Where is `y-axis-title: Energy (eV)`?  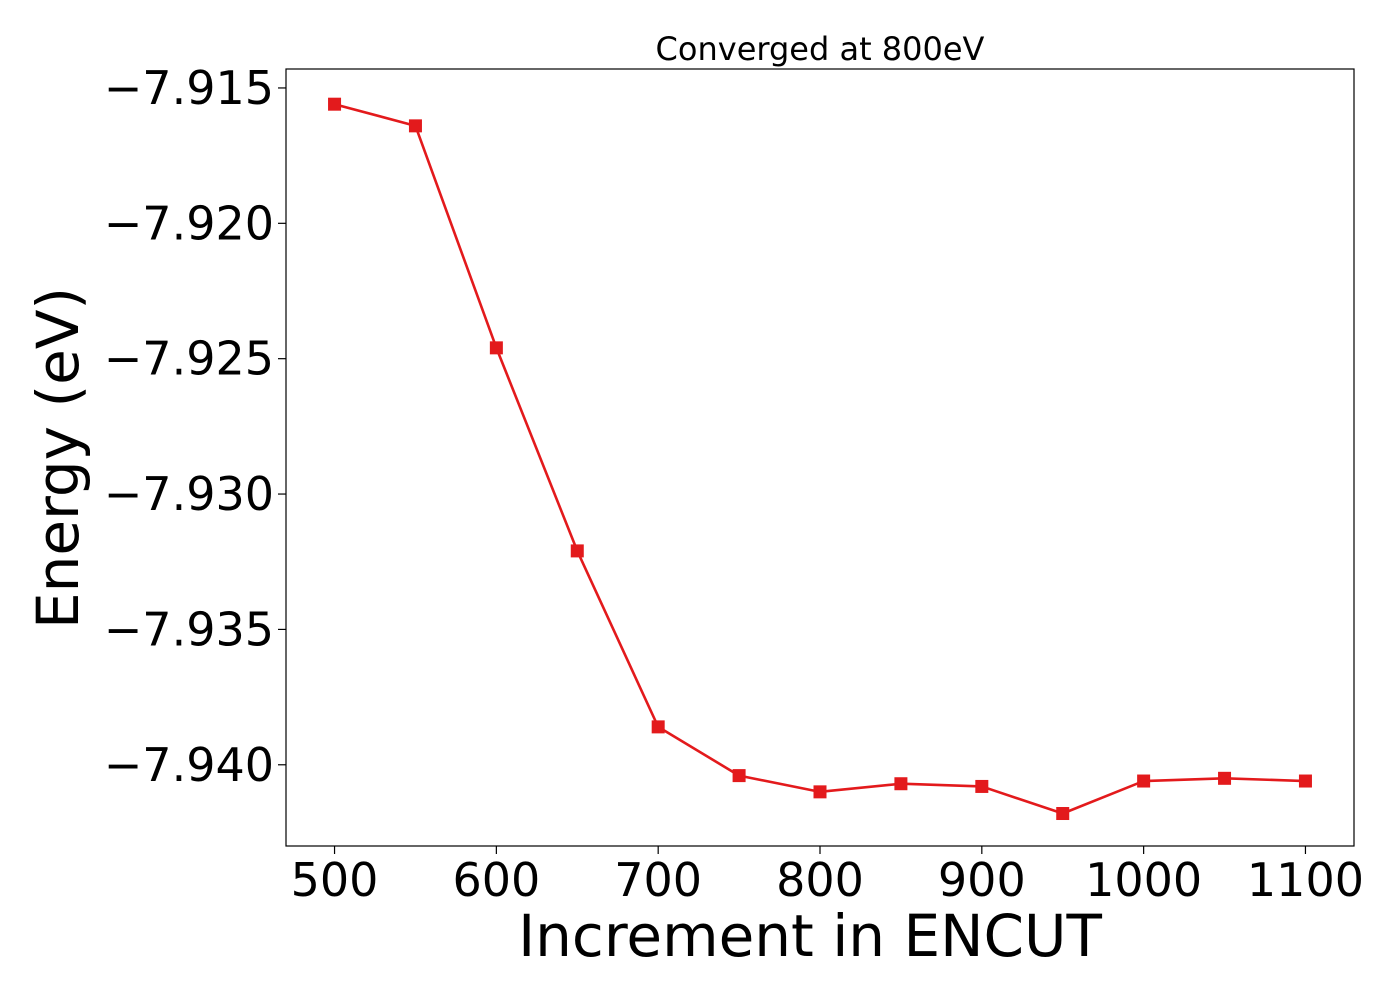 y-axis-title: Energy (eV) is located at coordinates (58, 458).